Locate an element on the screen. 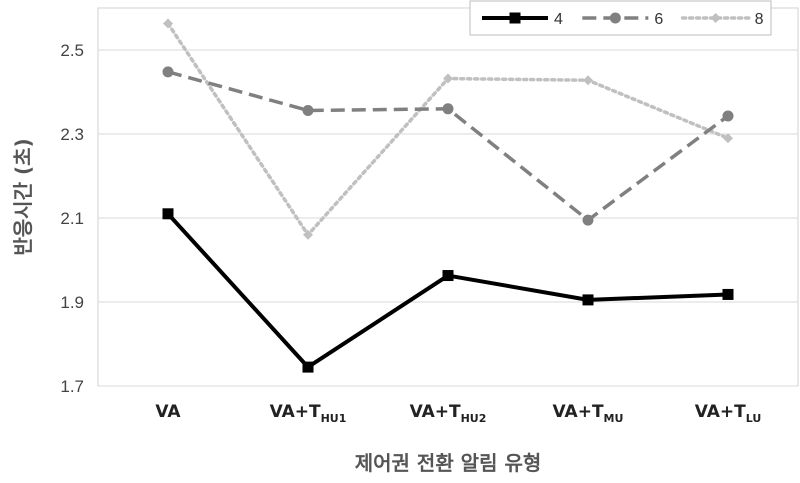  x-tick-label-sub: LU is located at coordinates (754, 418).